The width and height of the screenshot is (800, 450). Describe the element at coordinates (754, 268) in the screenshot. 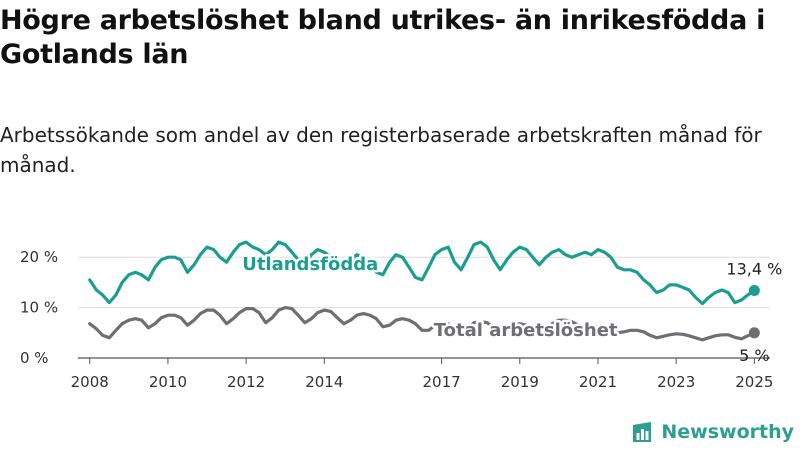

I see `end-value-label-utlandsfodda: 13,4 %` at that location.